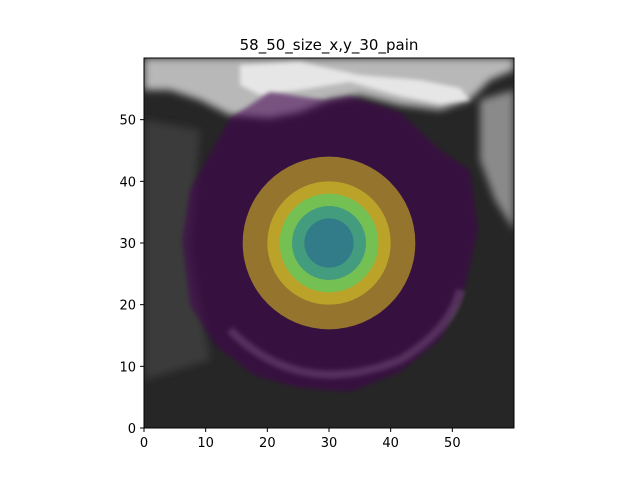 Image resolution: width=640 pixels, height=480 pixels. I want to click on y-tick-label: 40, so click(127, 182).